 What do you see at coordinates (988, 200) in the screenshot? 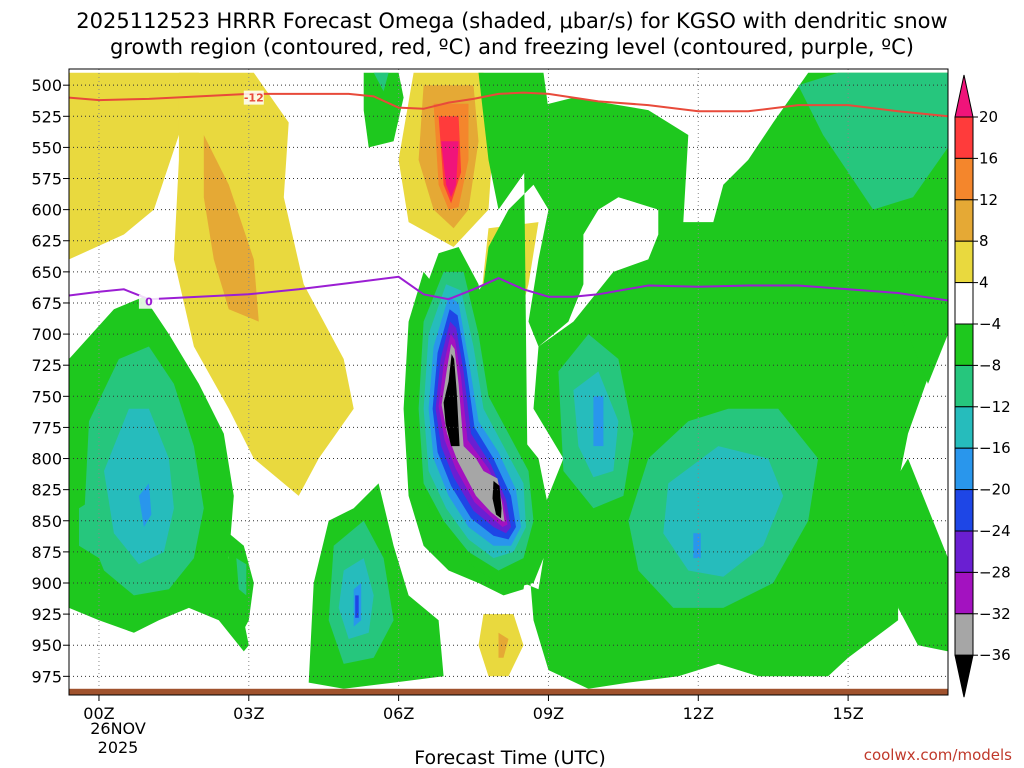
I see `colorbar-label-2: 12` at bounding box center [988, 200].